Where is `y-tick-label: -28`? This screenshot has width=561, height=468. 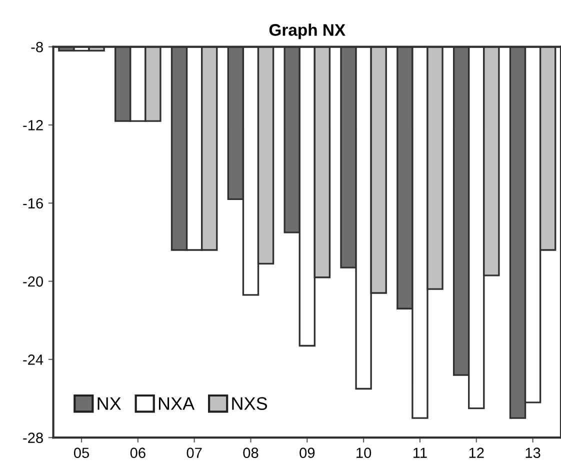
y-tick-label: -28 is located at coordinates (33, 438).